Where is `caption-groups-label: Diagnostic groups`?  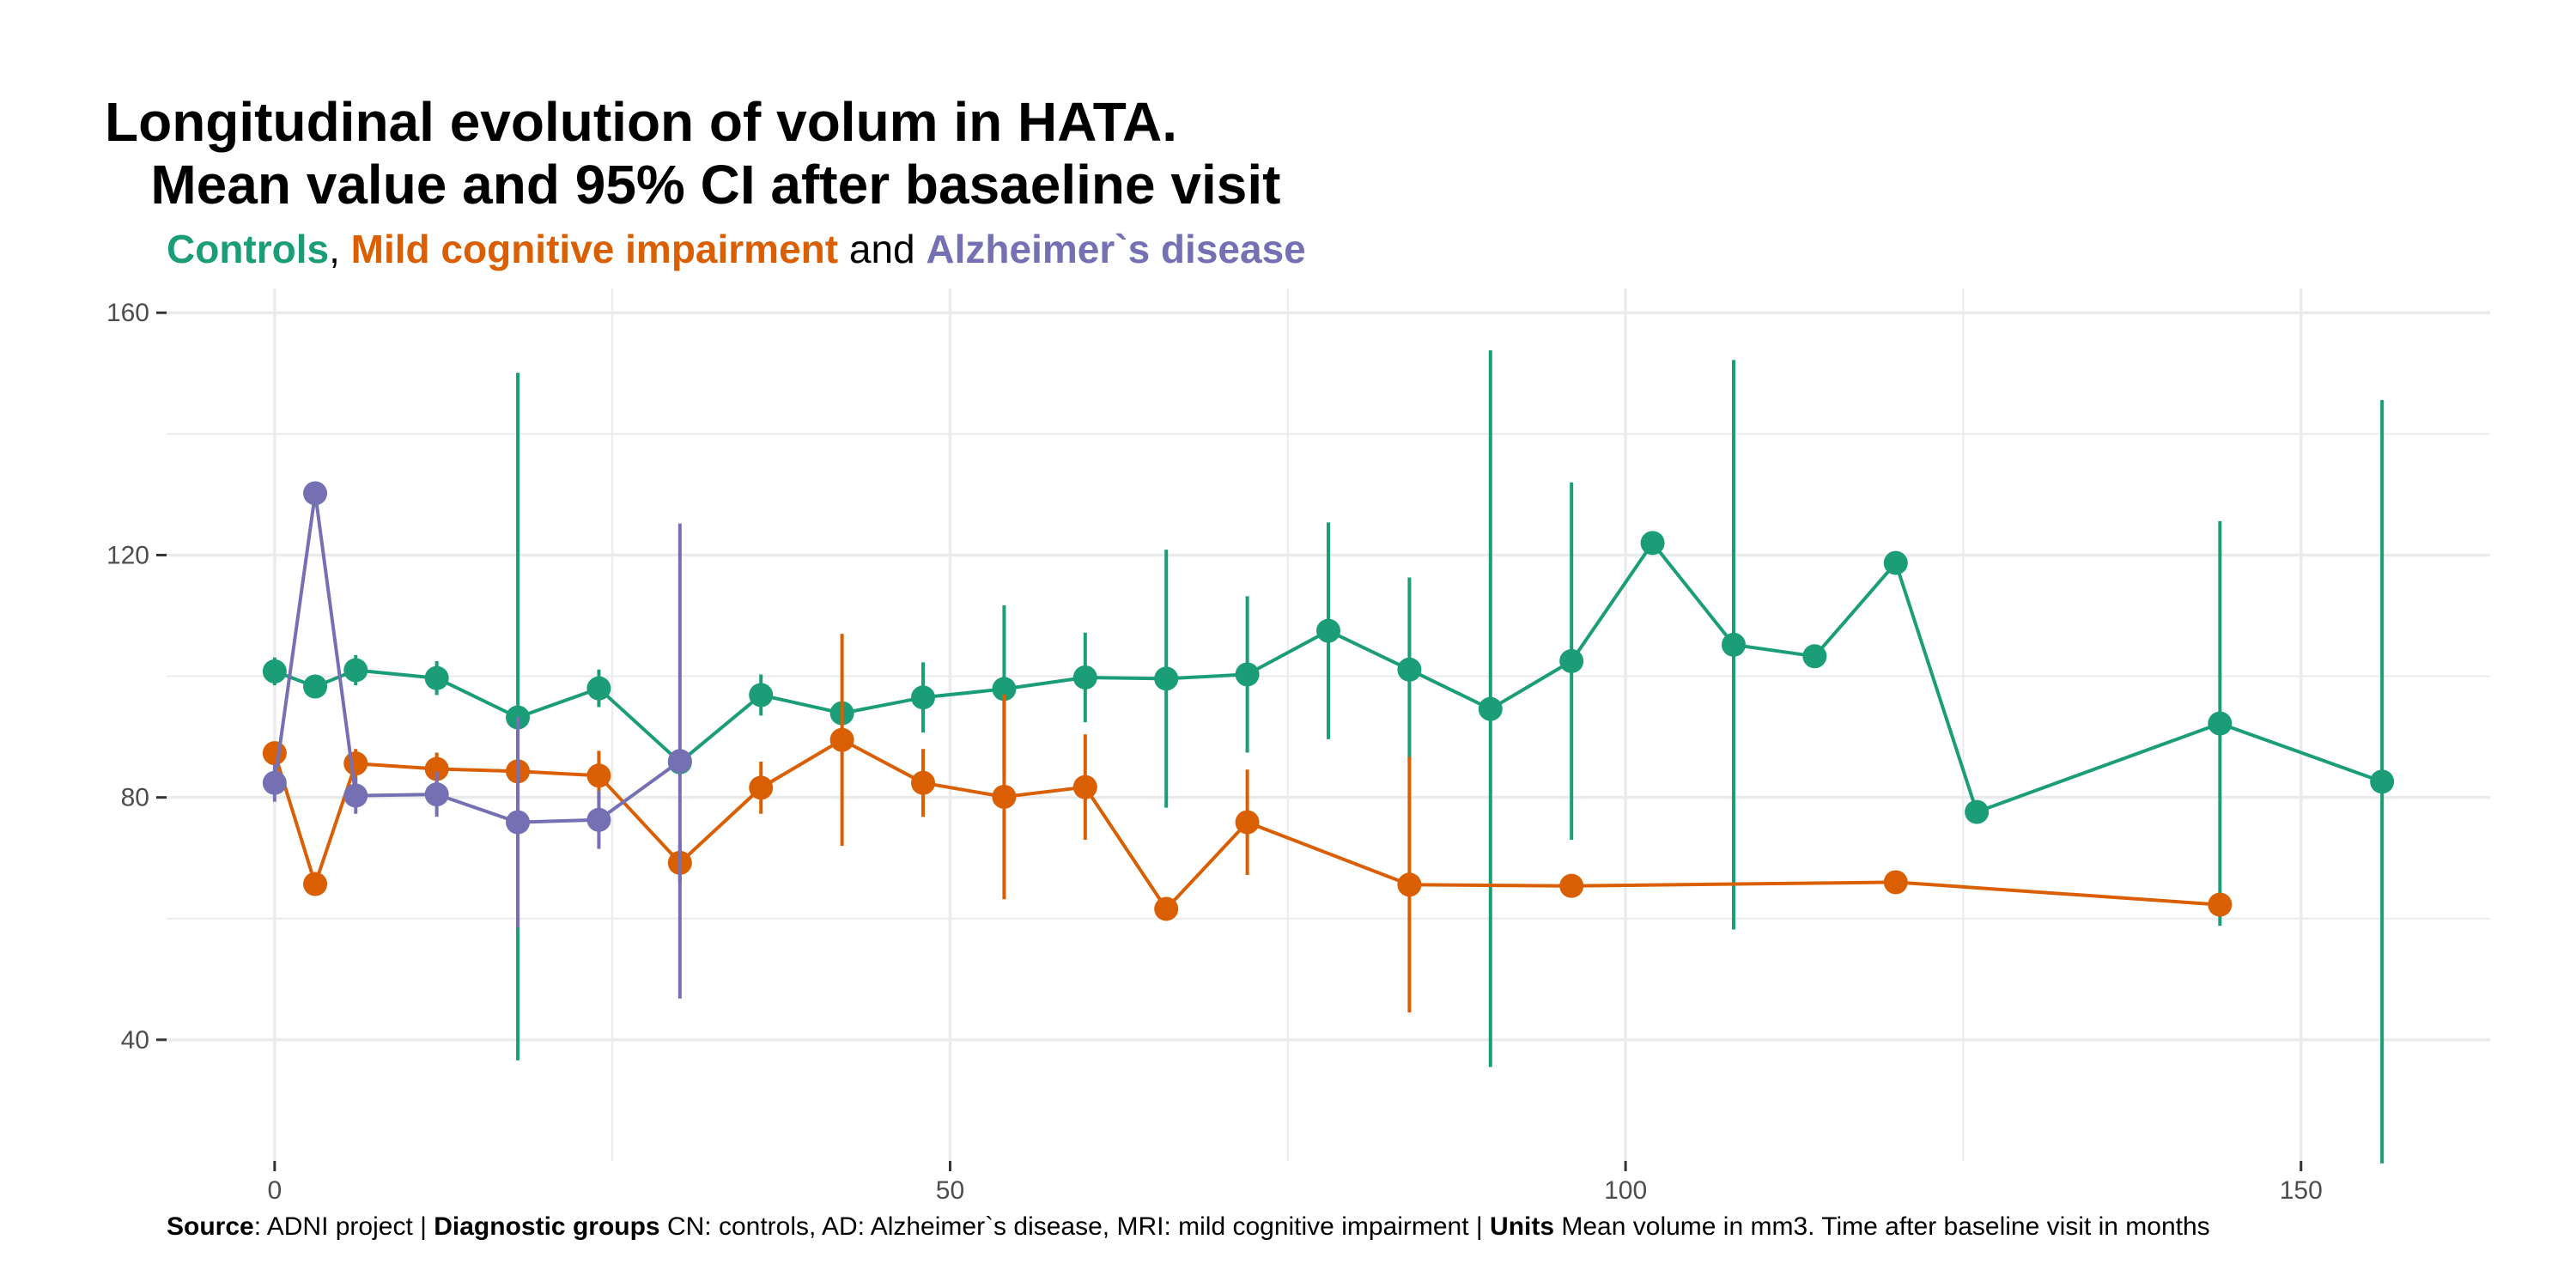 caption-groups-label: Diagnostic groups is located at coordinates (547, 1226).